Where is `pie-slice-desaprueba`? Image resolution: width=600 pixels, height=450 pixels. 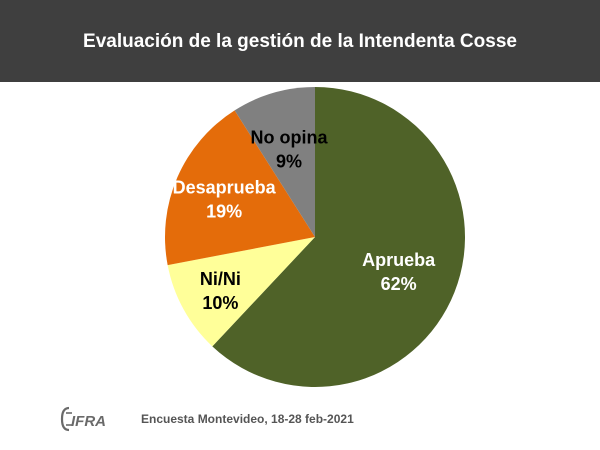
pie-slice-desaprueba is located at coordinates (239, 188).